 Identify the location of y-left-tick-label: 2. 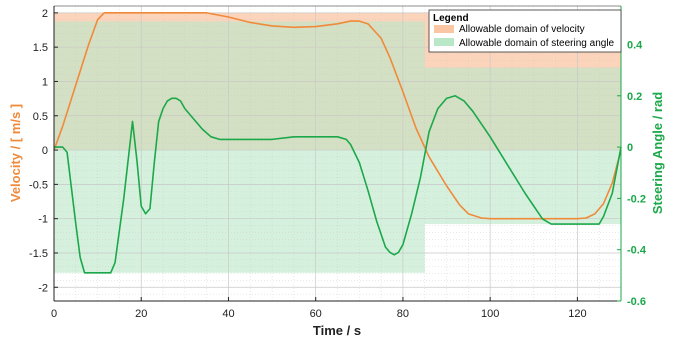
(45, 14).